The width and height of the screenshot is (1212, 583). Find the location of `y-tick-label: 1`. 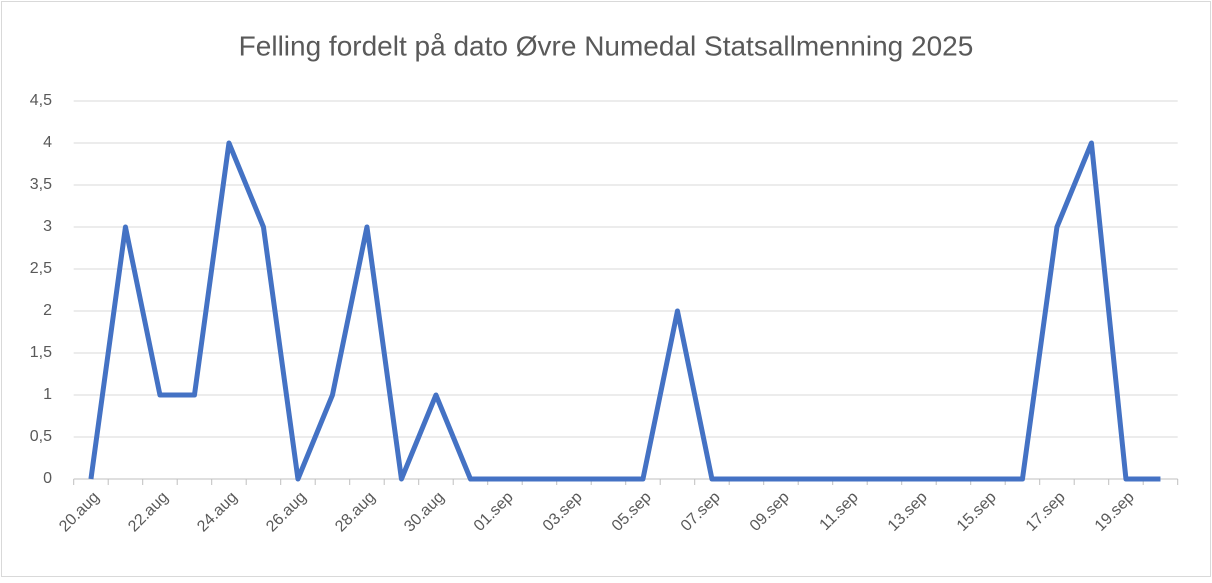

y-tick-label: 1 is located at coordinates (47, 394).